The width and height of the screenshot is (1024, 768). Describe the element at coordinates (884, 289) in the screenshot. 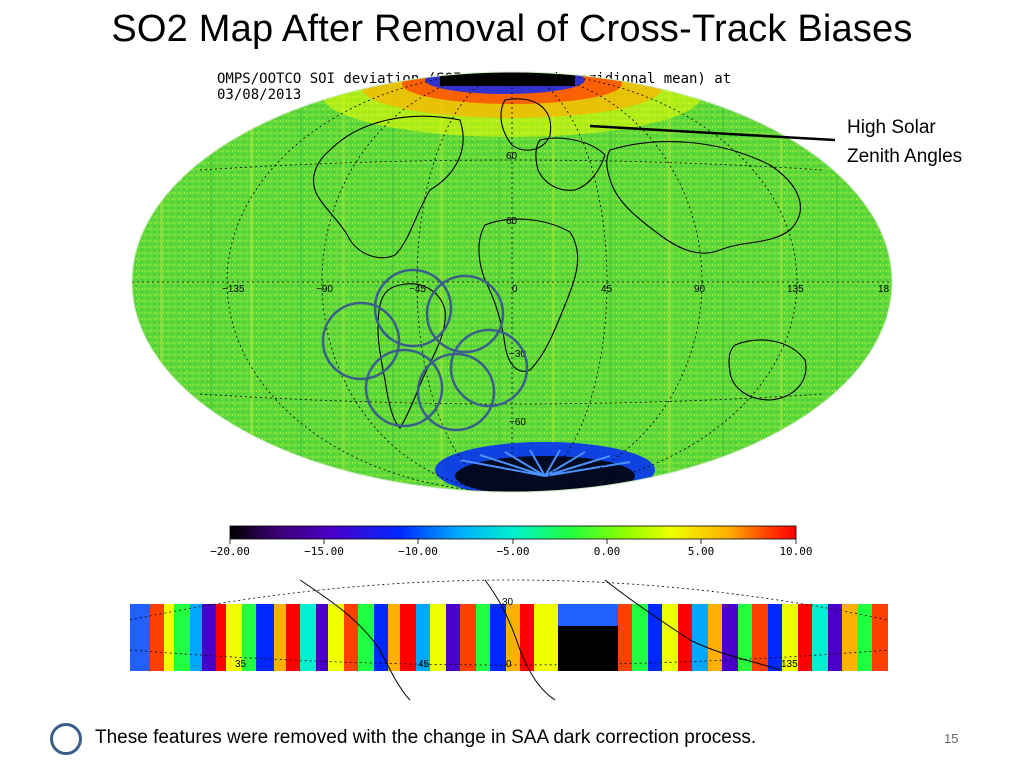

I see `lon-label-8: 18` at that location.